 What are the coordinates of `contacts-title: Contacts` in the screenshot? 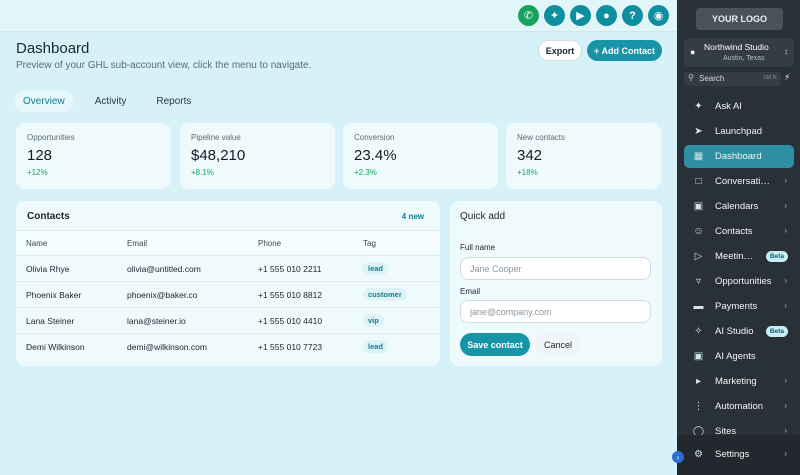 It's located at (48, 216).